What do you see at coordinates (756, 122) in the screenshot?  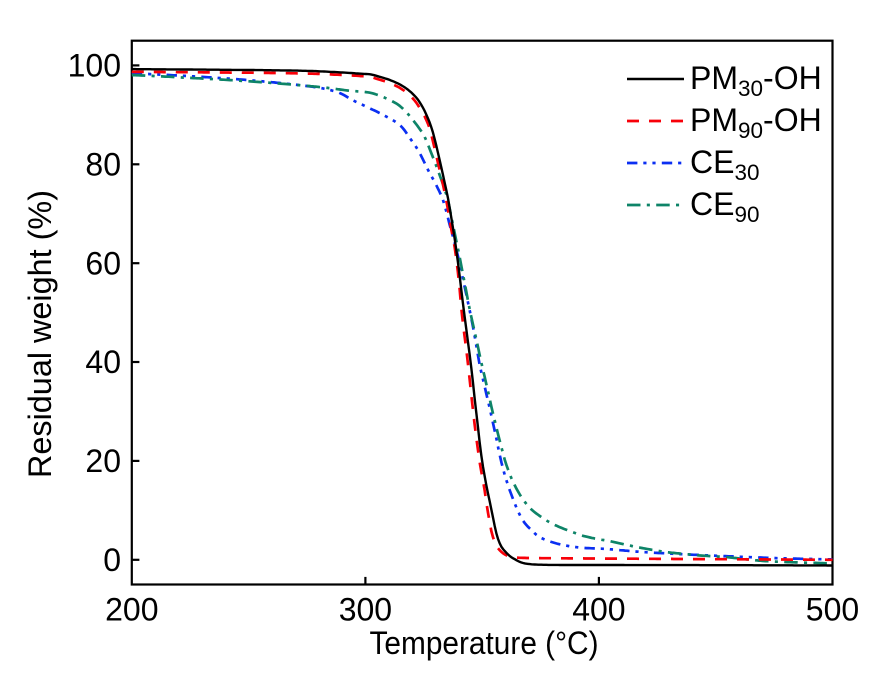 I see `svg-text: PM90-OH` at bounding box center [756, 122].